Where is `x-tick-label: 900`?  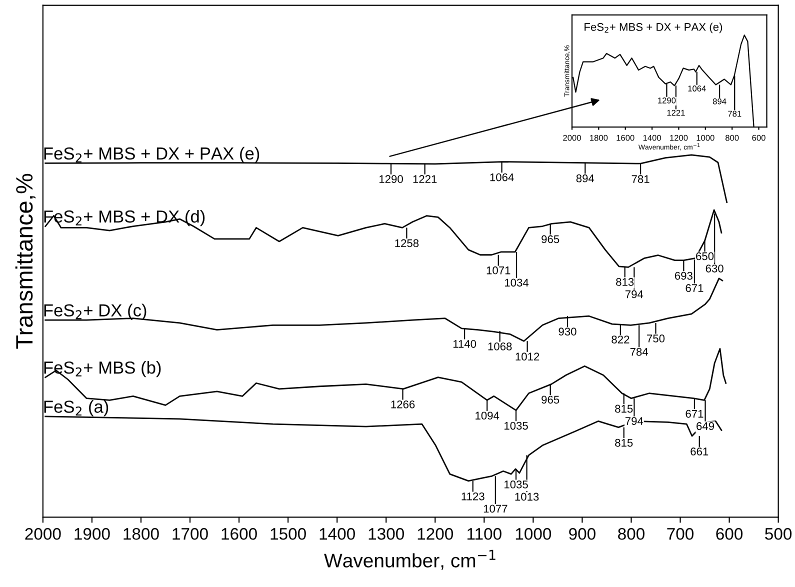 x-tick-label: 900 is located at coordinates (582, 534).